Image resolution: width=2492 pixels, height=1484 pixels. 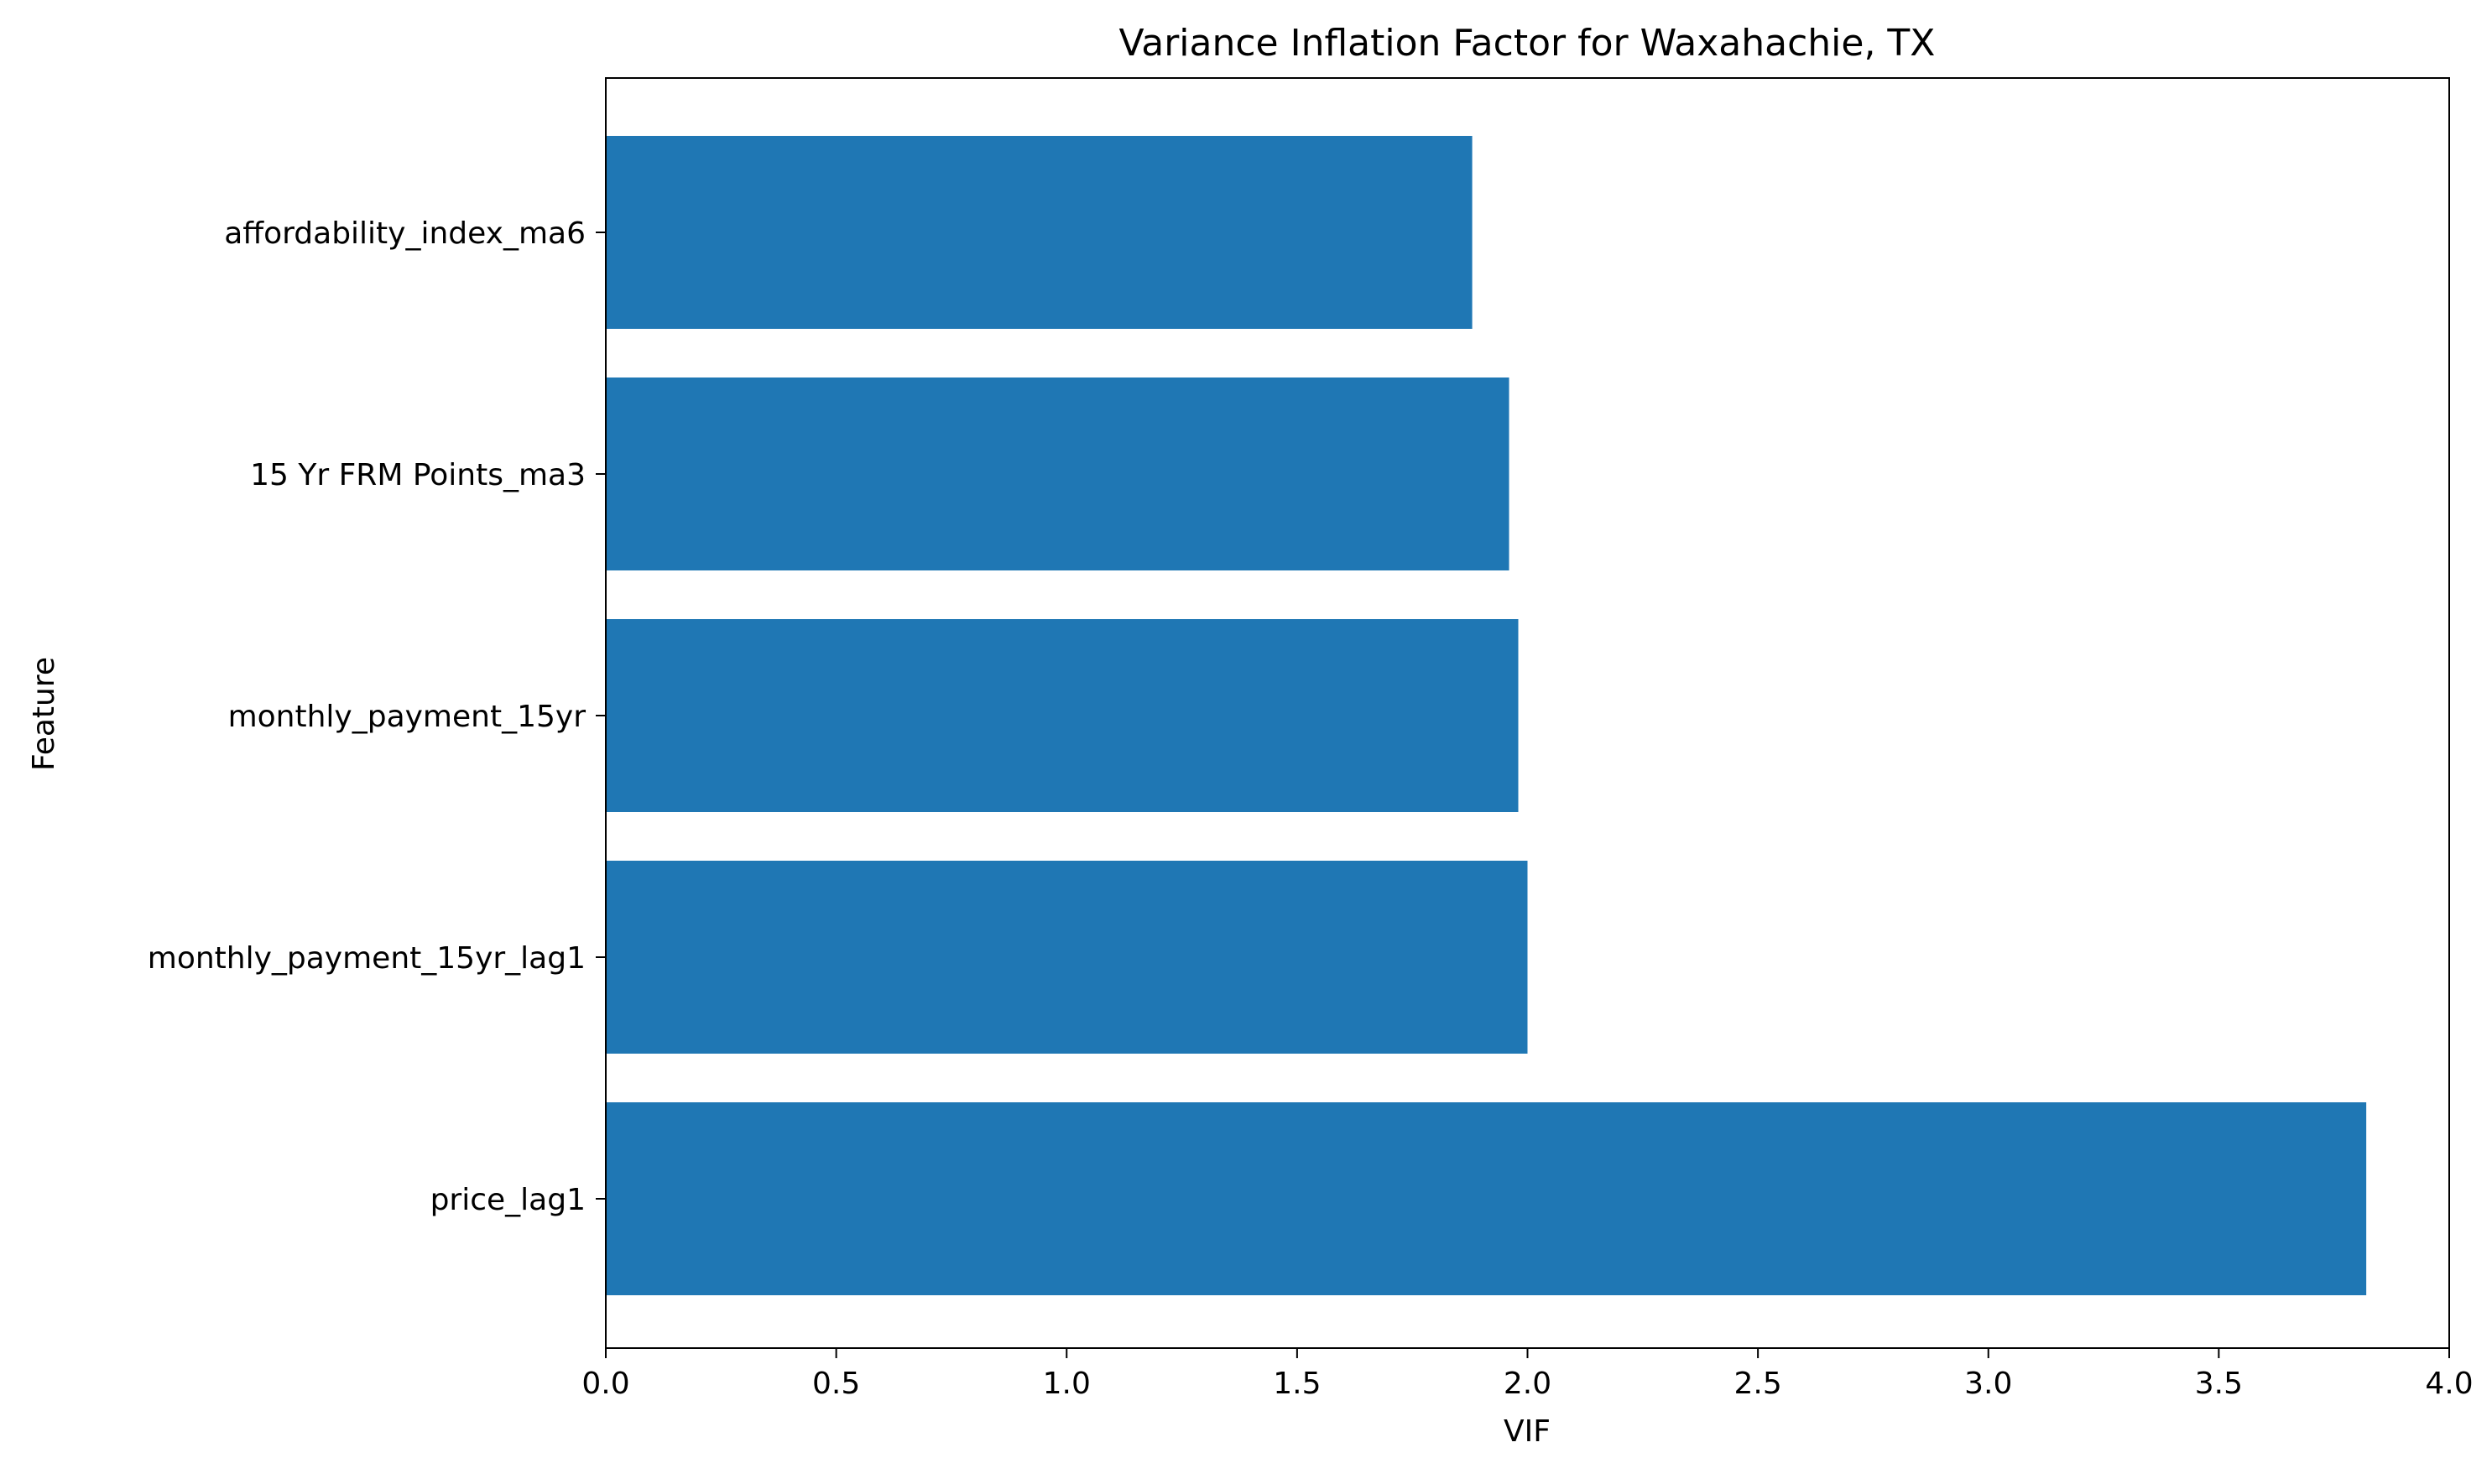 I want to click on x-tick-label-6: 3.0, so click(x=1988, y=1384).